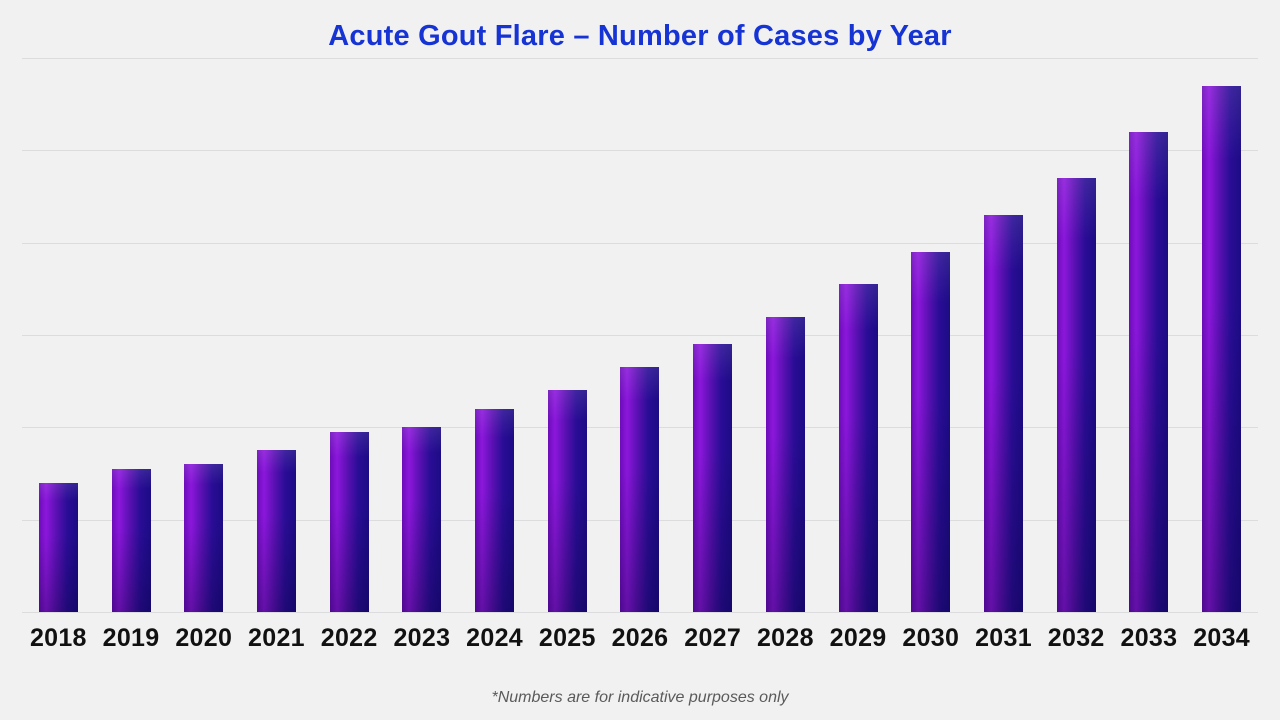  I want to click on bar-slot-2020, so click(203, 335).